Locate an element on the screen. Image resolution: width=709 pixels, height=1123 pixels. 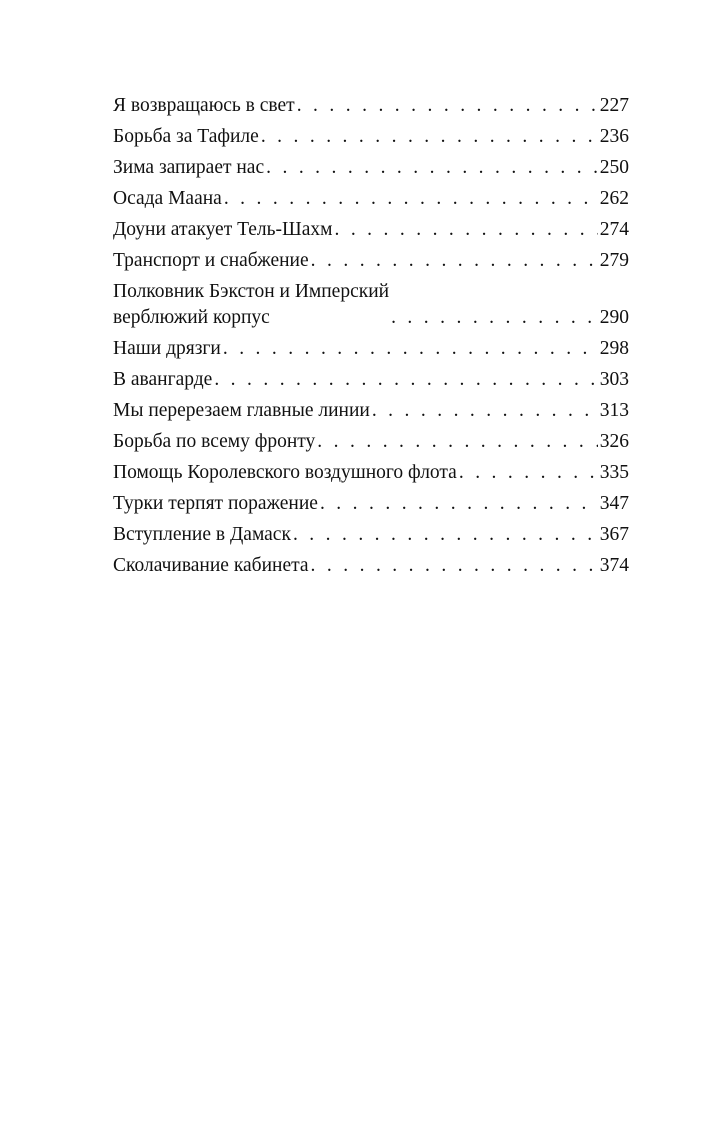
toc-entry-page: 227 is located at coordinates (614, 105).